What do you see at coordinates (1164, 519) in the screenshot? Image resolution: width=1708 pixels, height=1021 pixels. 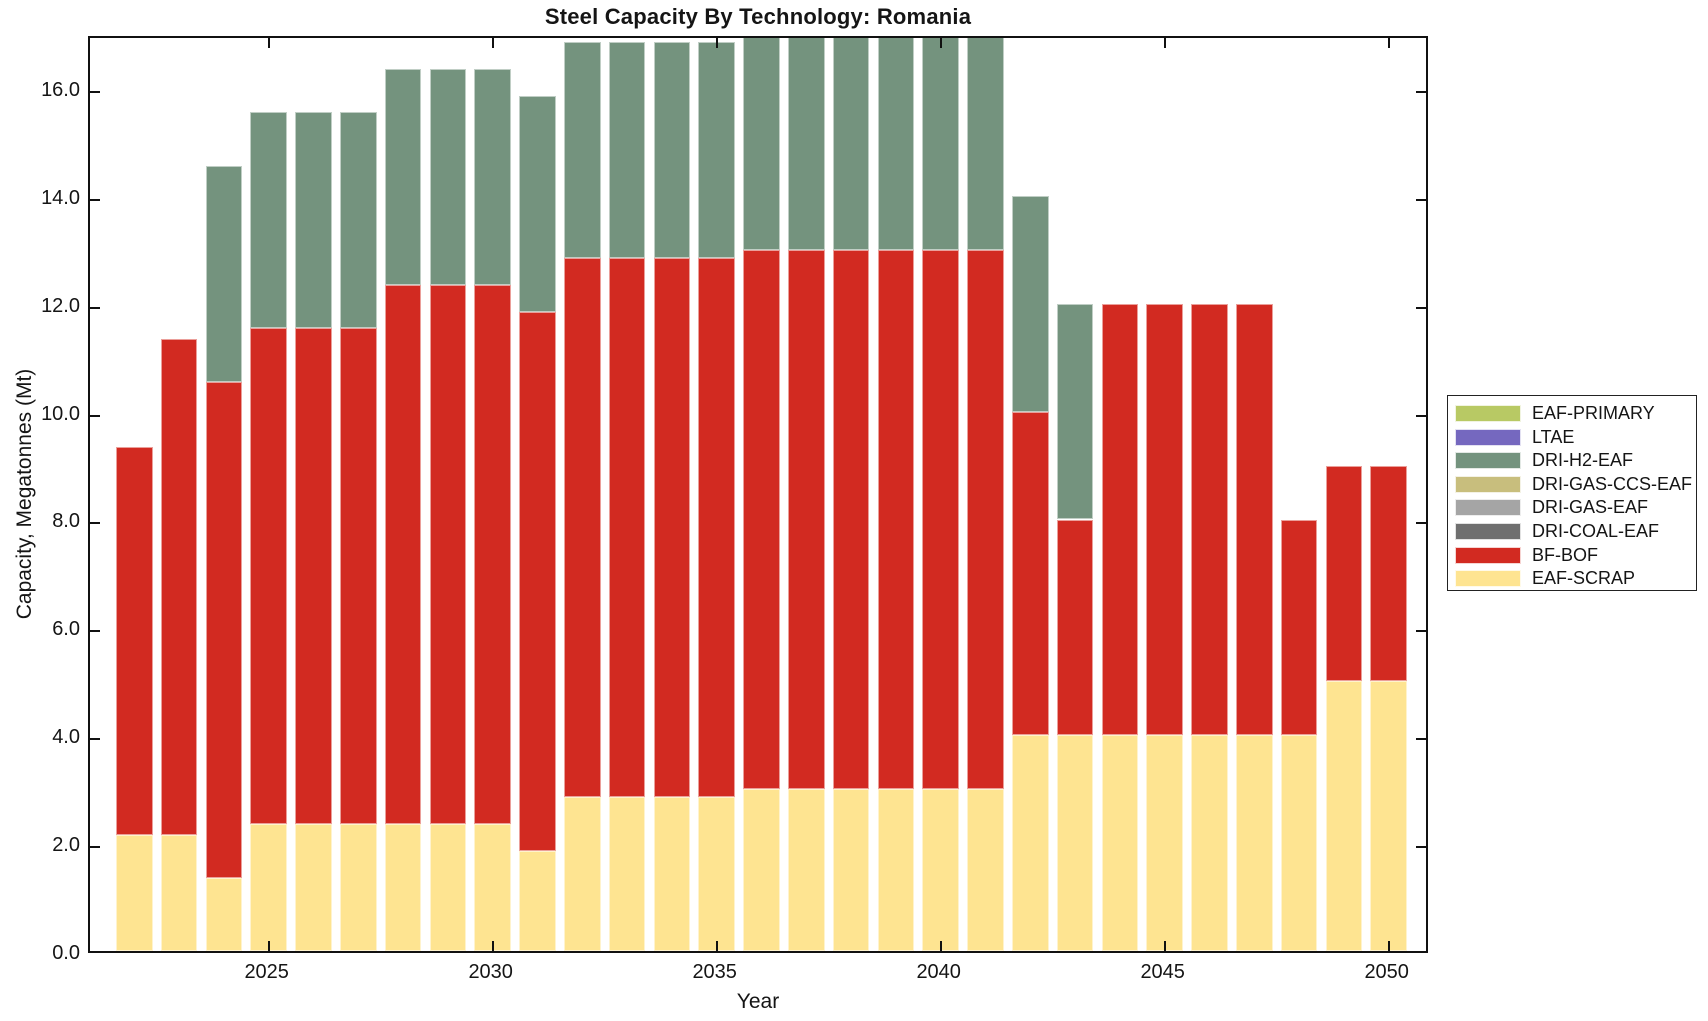 I see `bar-2045-bf-bof` at bounding box center [1164, 519].